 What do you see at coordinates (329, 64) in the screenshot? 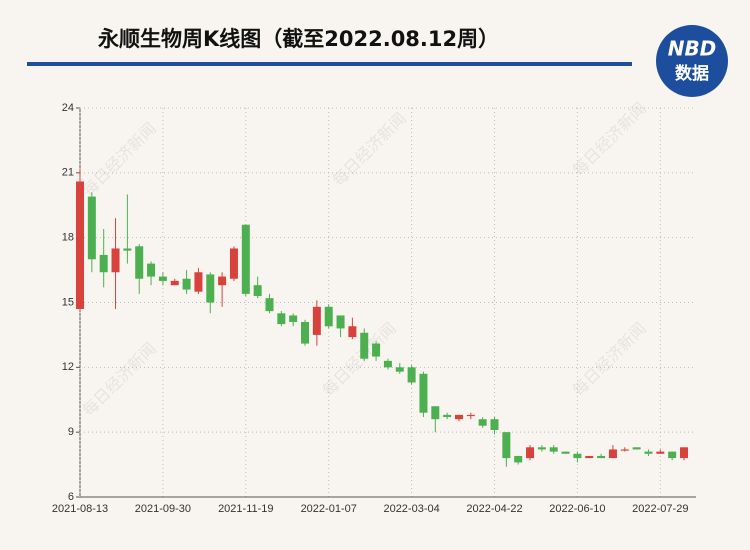
I see `title-rule` at bounding box center [329, 64].